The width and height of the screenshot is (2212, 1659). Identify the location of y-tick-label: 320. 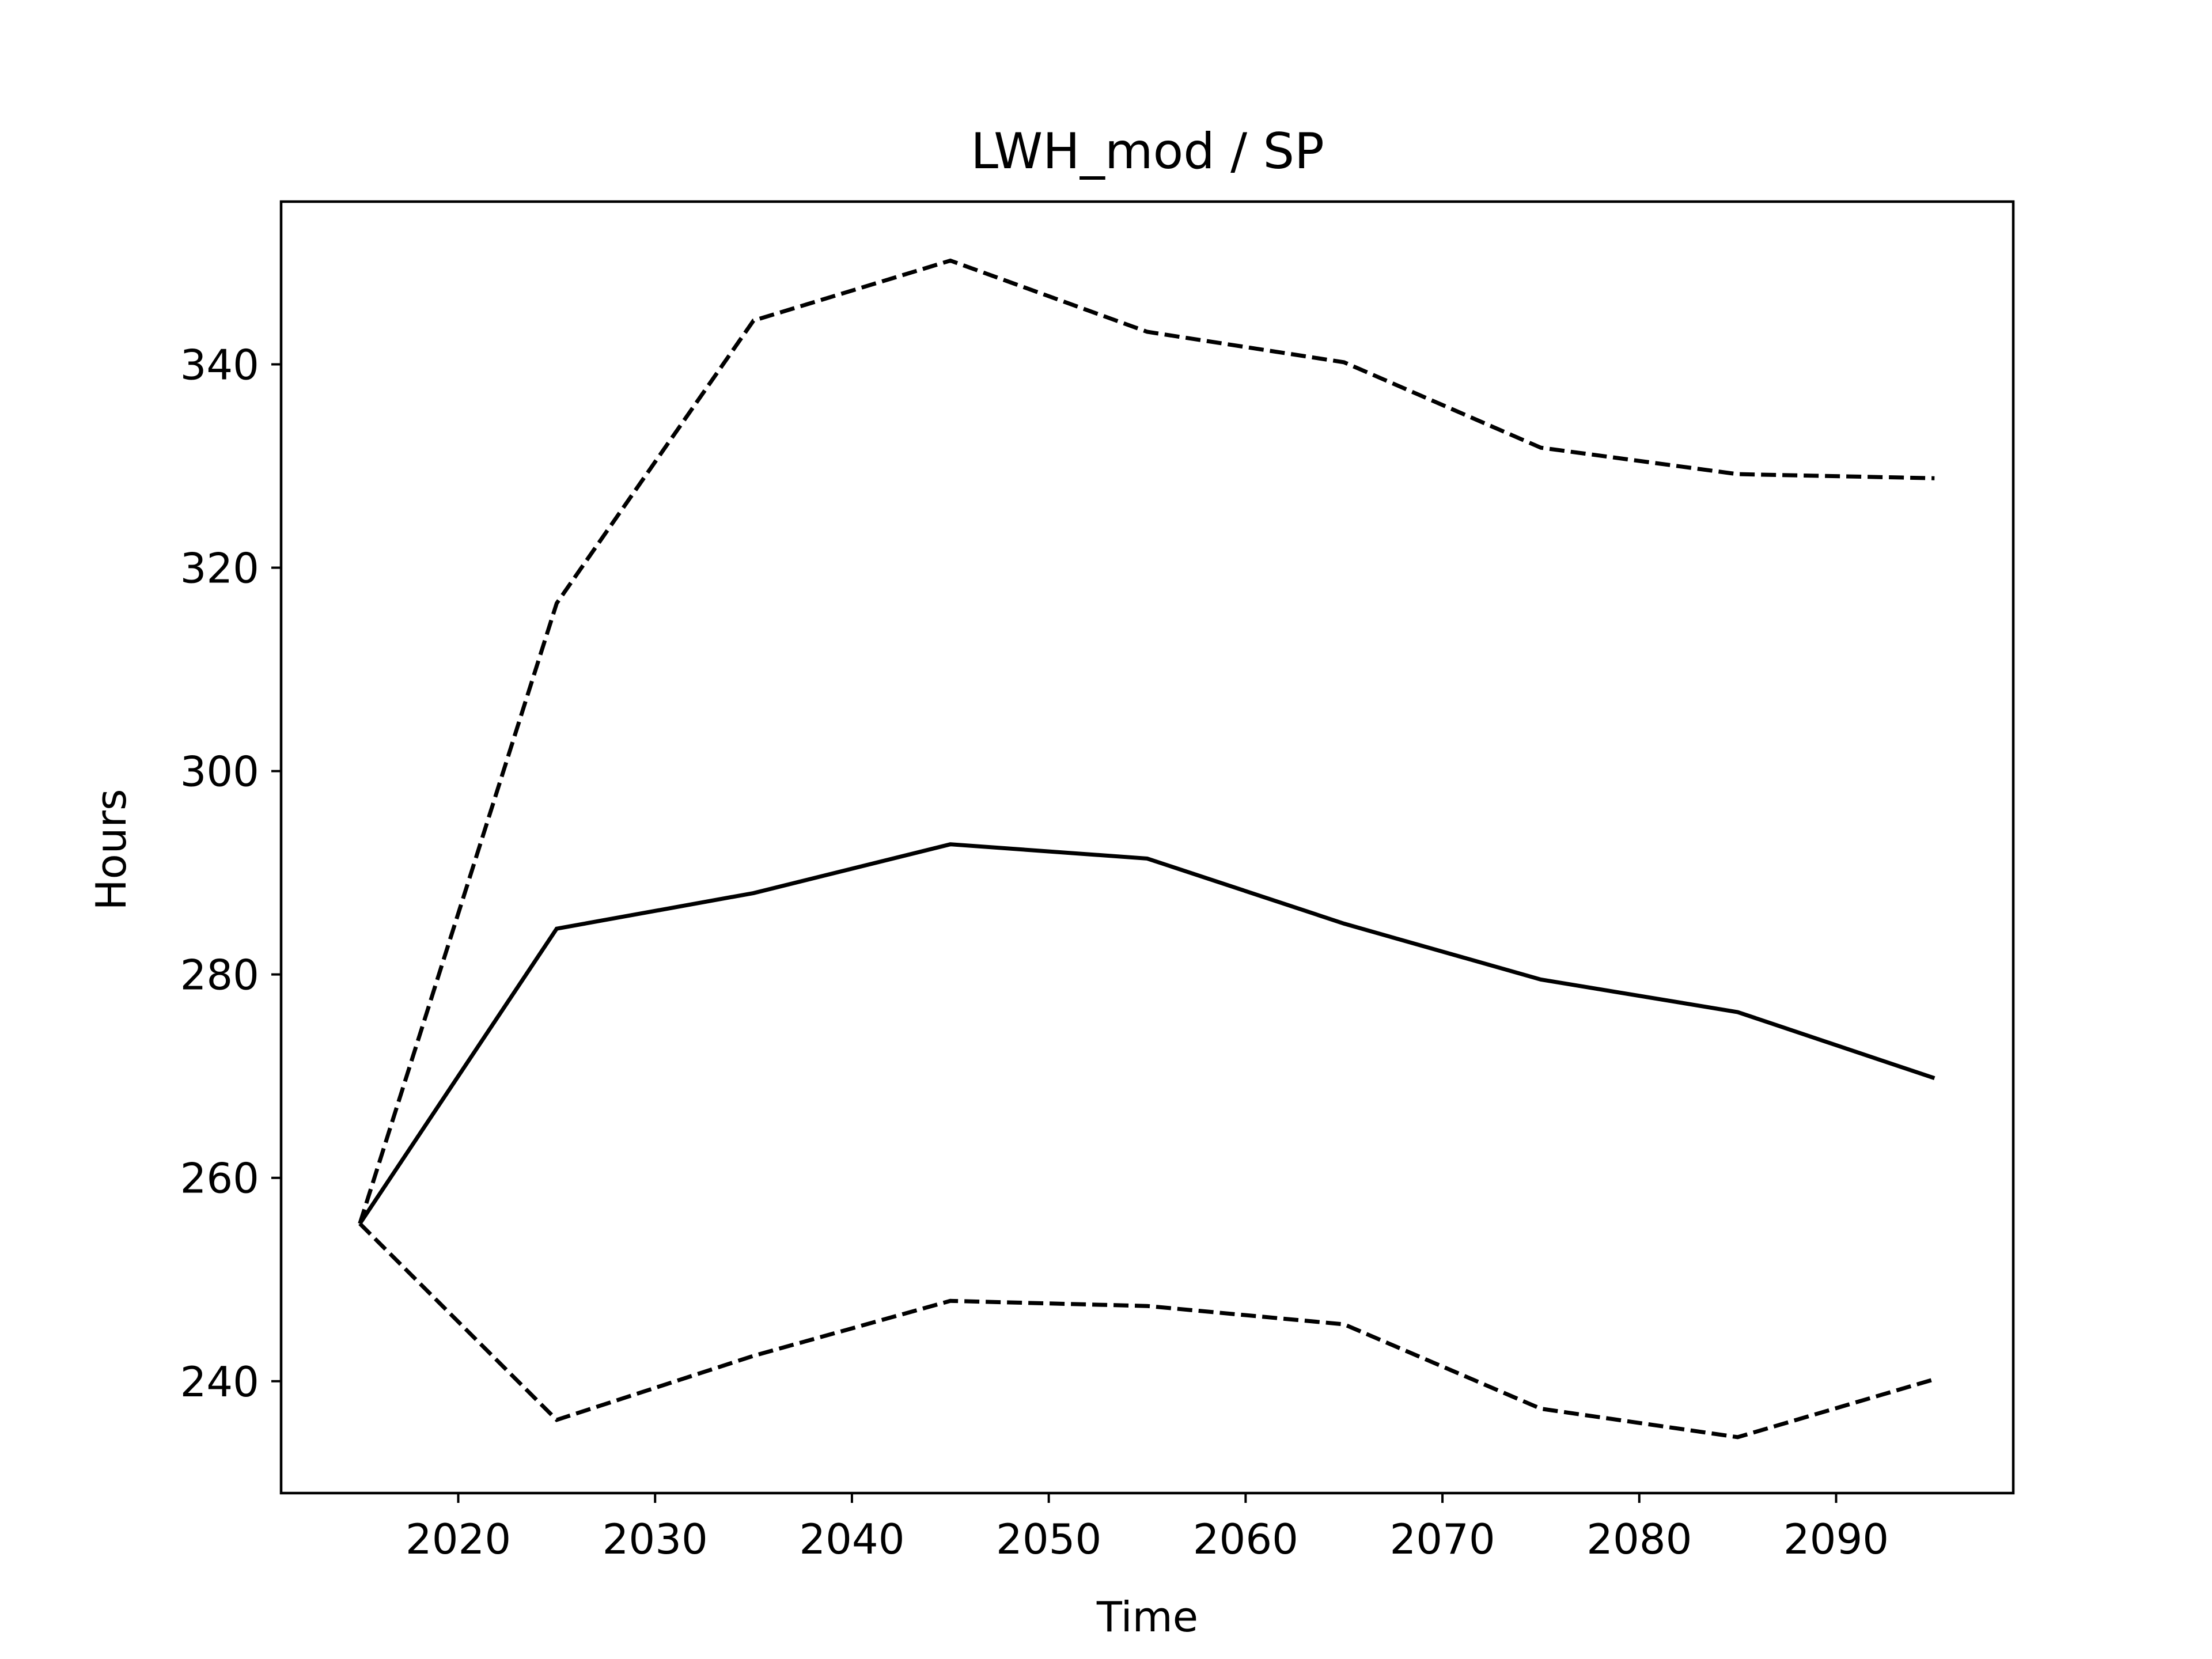
(219, 568).